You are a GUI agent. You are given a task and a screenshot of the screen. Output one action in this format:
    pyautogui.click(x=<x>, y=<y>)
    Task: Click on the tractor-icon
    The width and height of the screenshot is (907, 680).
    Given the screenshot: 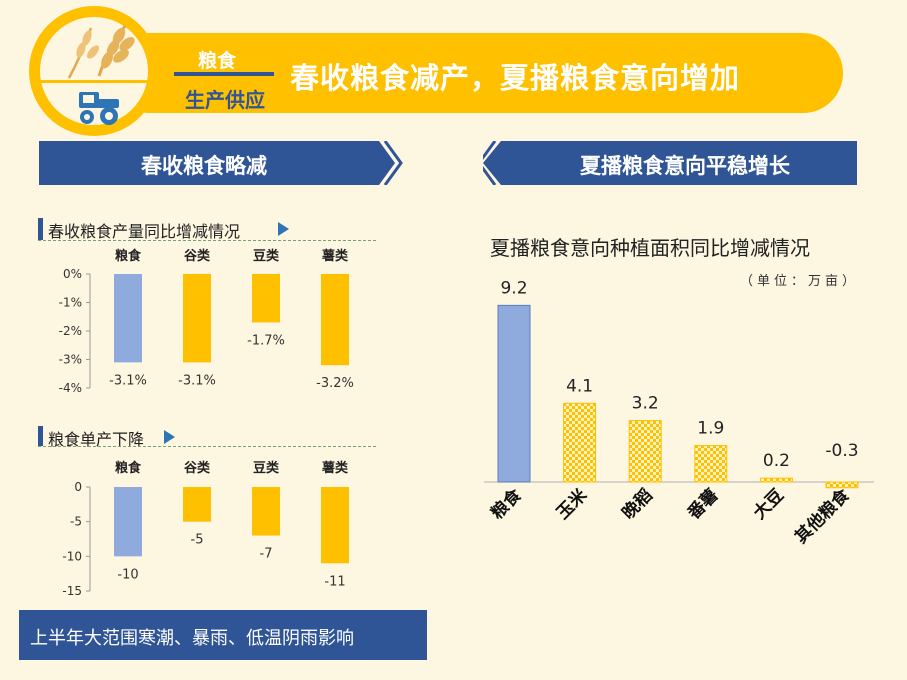 What is the action you would take?
    pyautogui.click(x=99, y=108)
    